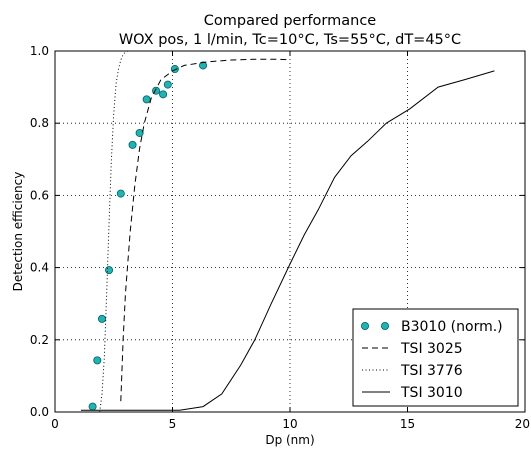 The height and width of the screenshot is (449, 531). What do you see at coordinates (431, 349) in the screenshot?
I see `legend-label: TSI 3025` at bounding box center [431, 349].